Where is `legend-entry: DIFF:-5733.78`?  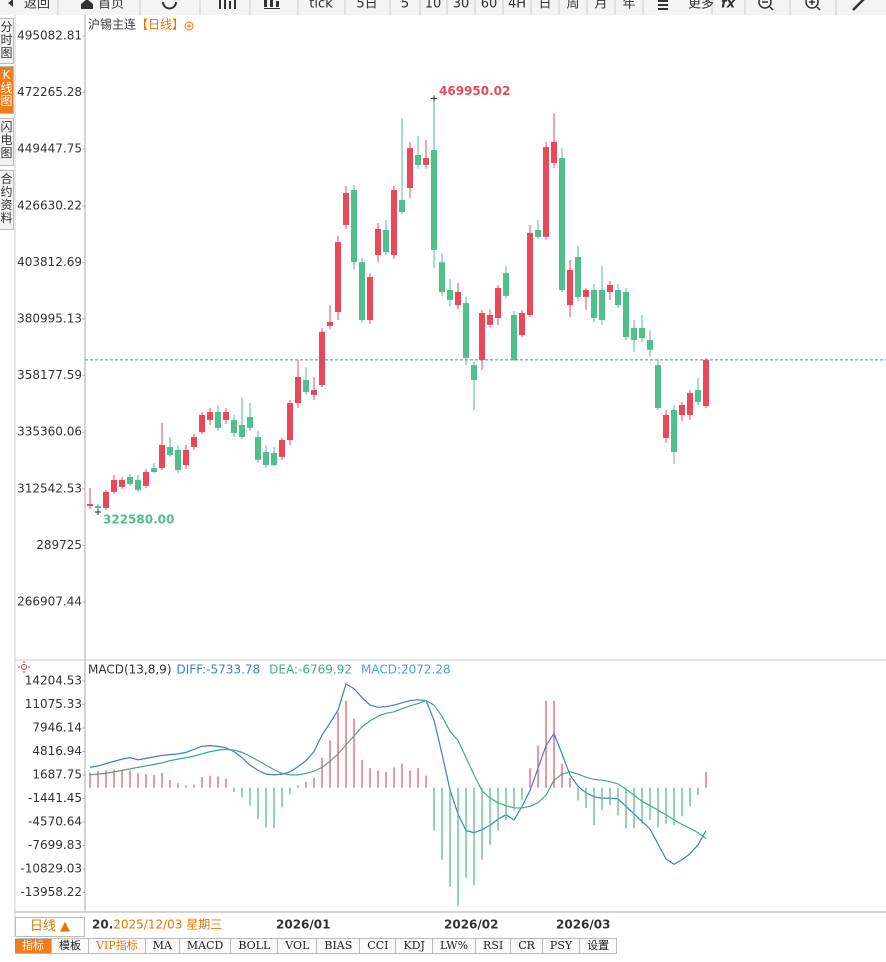 legend-entry: DIFF:-5733.78 is located at coordinates (219, 670).